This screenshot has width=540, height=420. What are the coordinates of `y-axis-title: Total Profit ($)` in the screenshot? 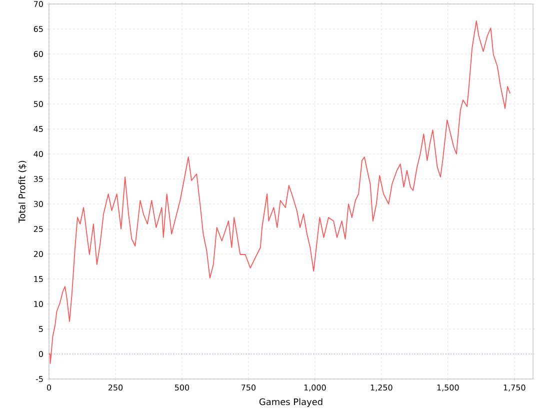 It's located at (22, 191).